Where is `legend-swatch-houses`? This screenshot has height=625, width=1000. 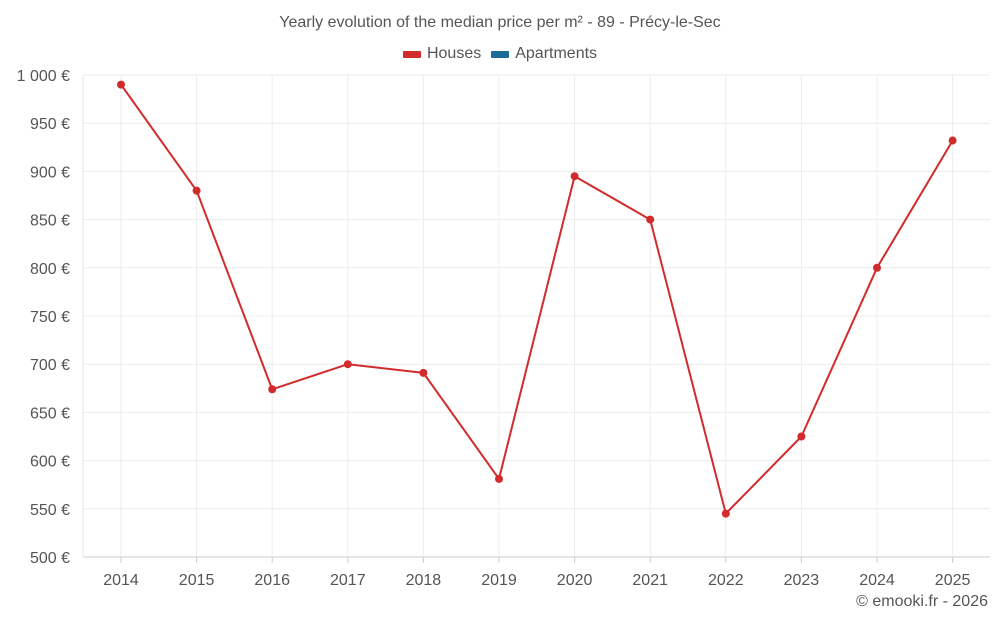 legend-swatch-houses is located at coordinates (411, 54).